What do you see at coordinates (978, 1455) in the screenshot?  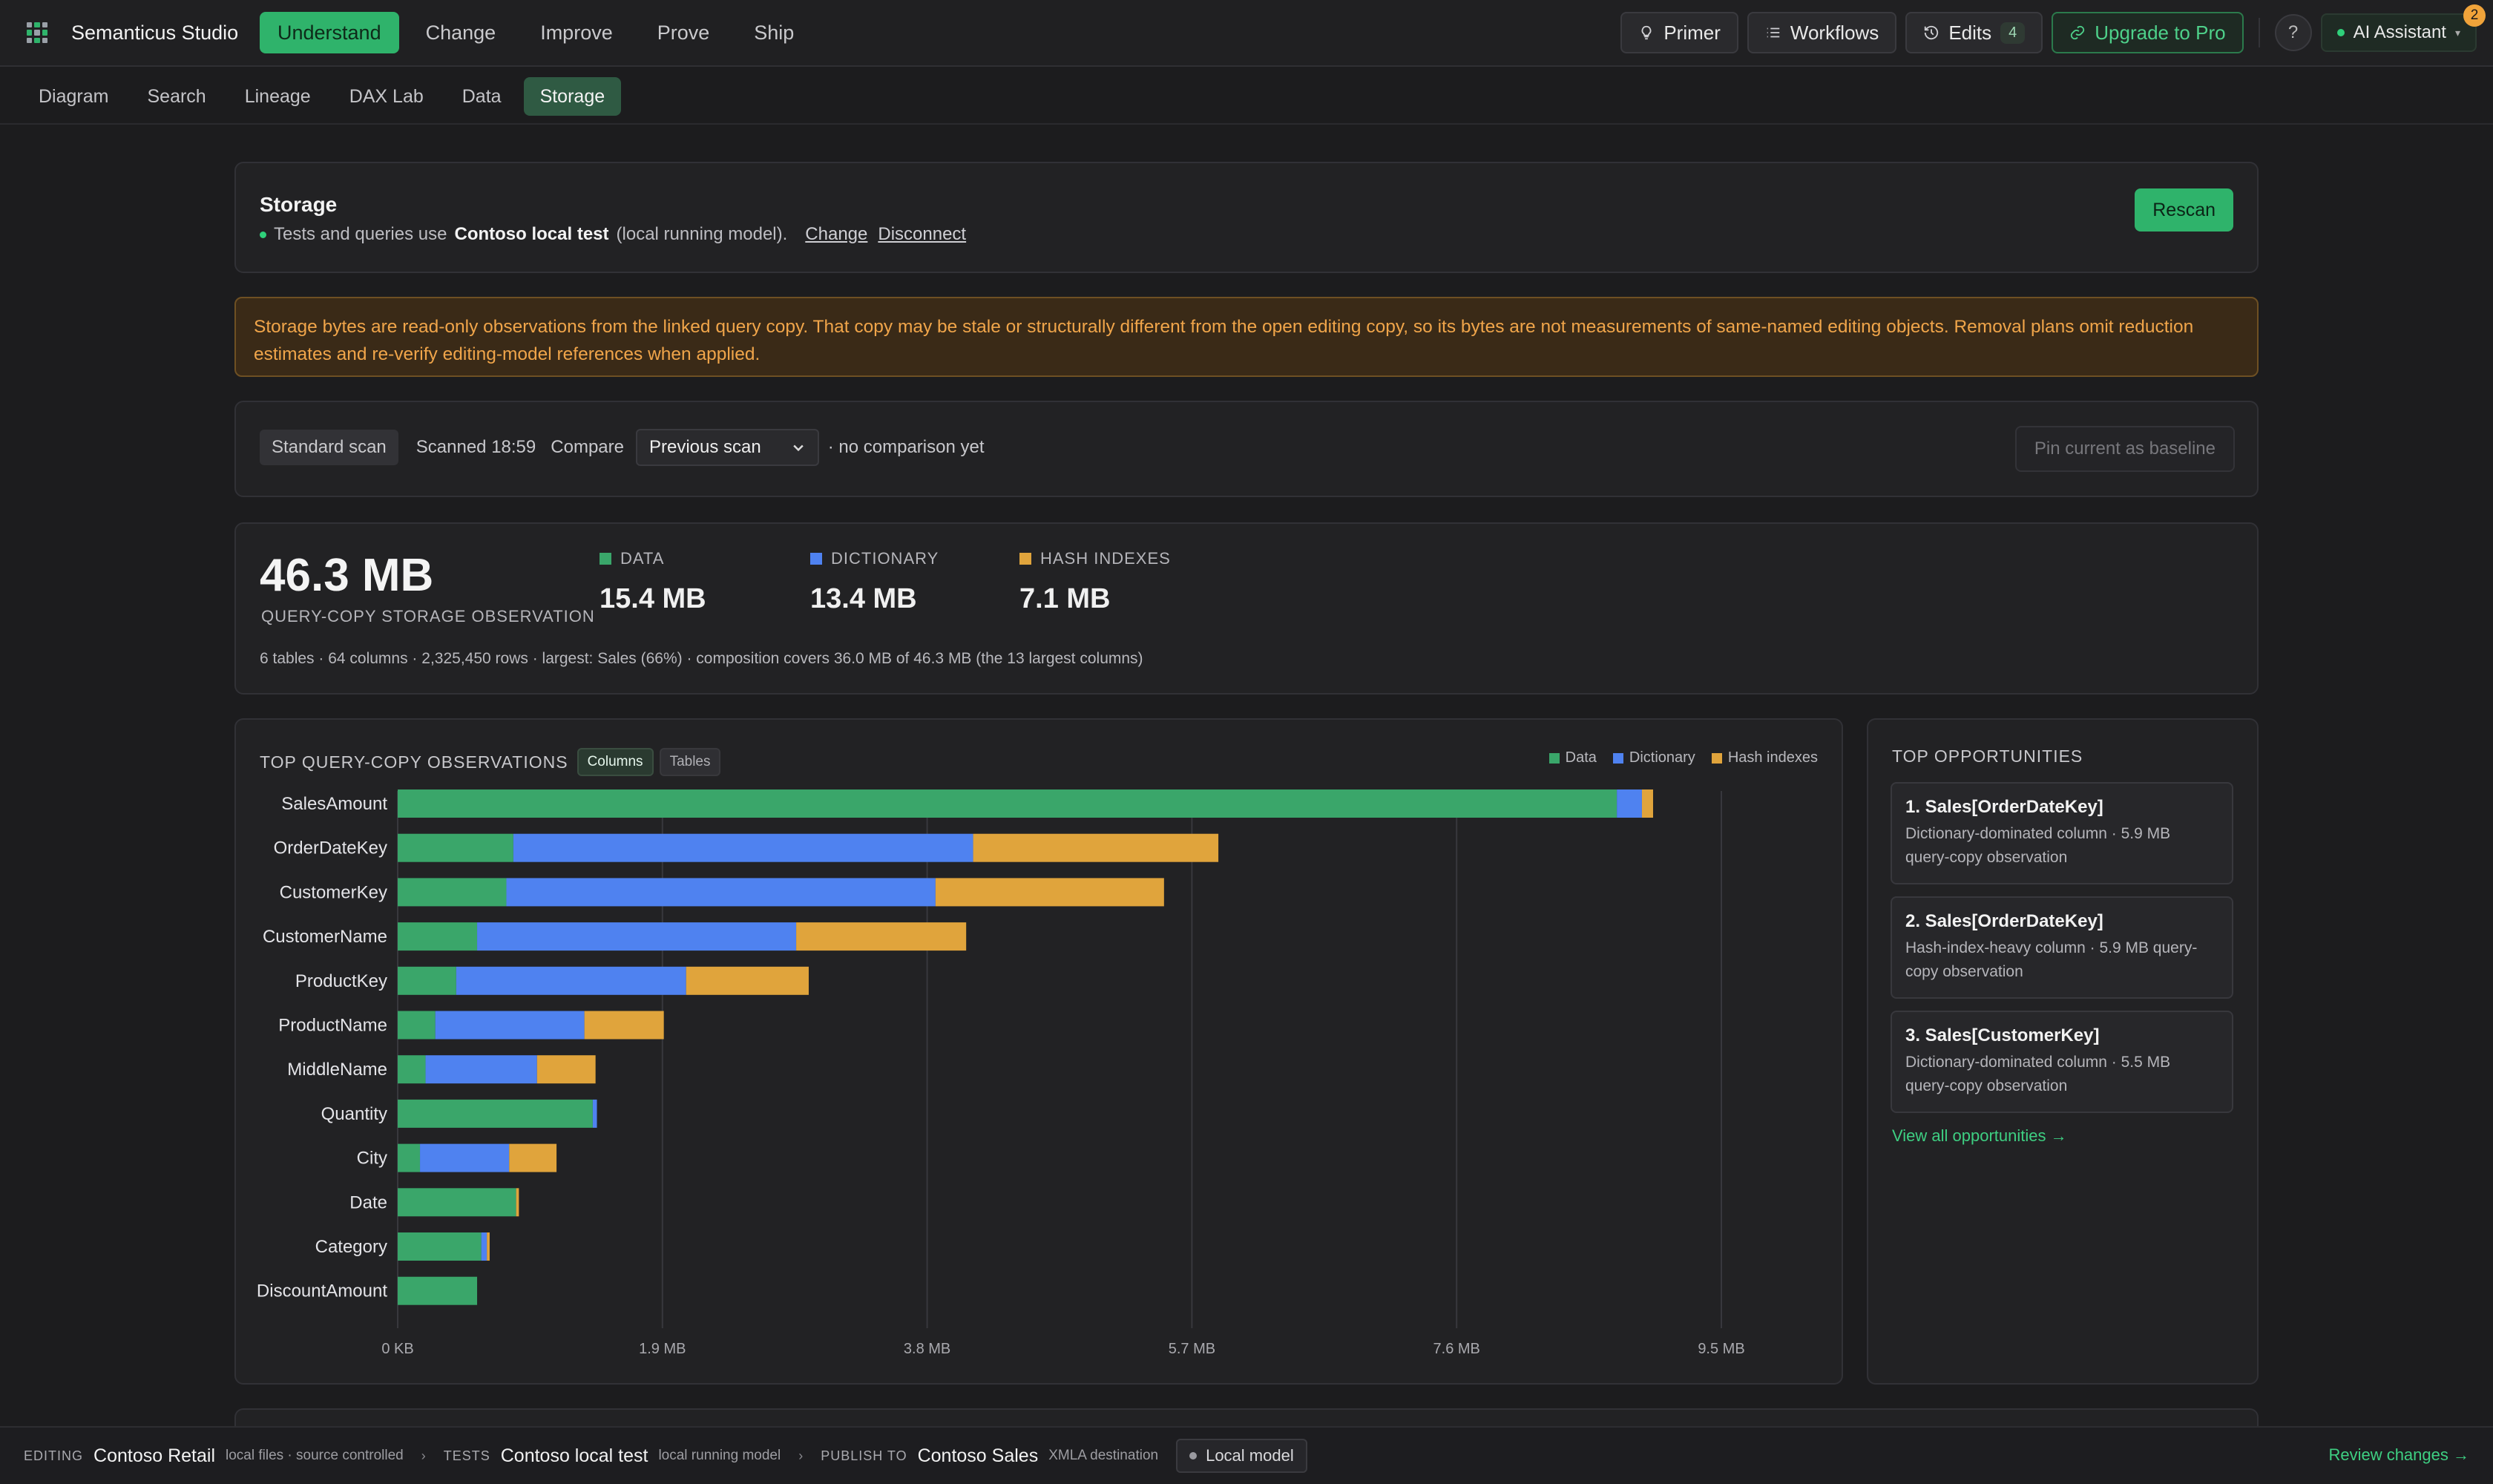 I see `publish-value: Contoso Sales` at bounding box center [978, 1455].